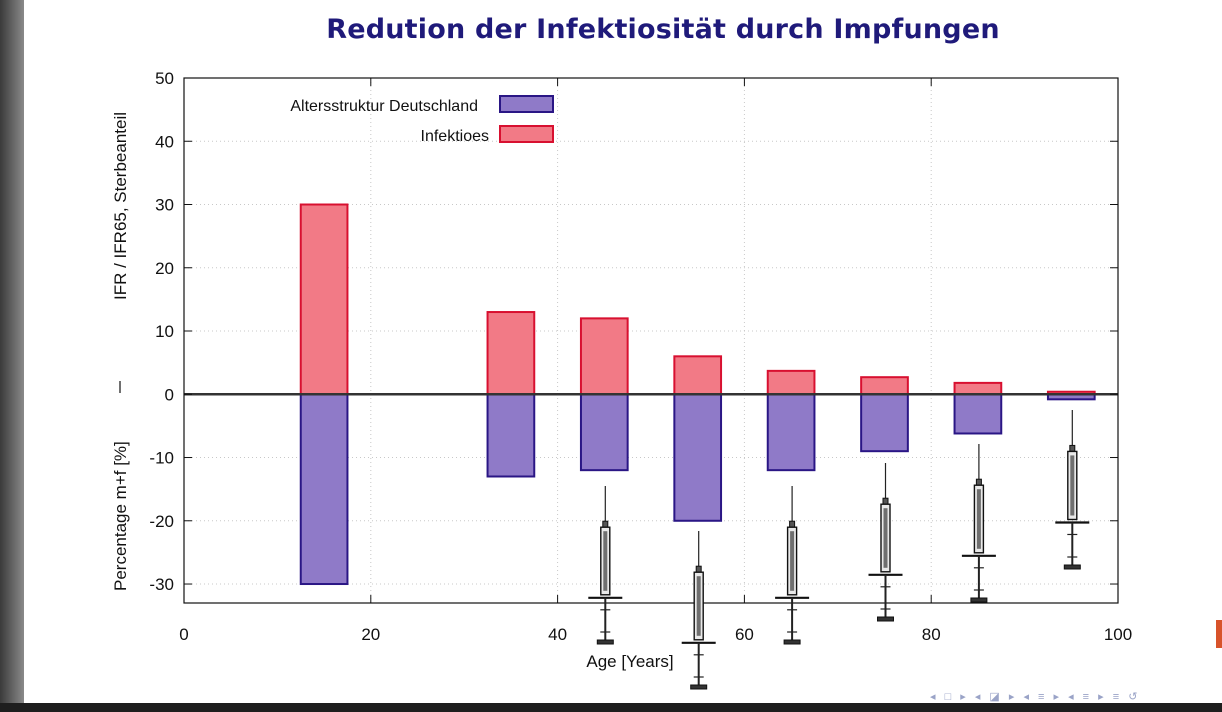 The height and width of the screenshot is (712, 1222). I want to click on y-axis-label-top: IFR / IFR65, Sterbeanteil, so click(120, 206).